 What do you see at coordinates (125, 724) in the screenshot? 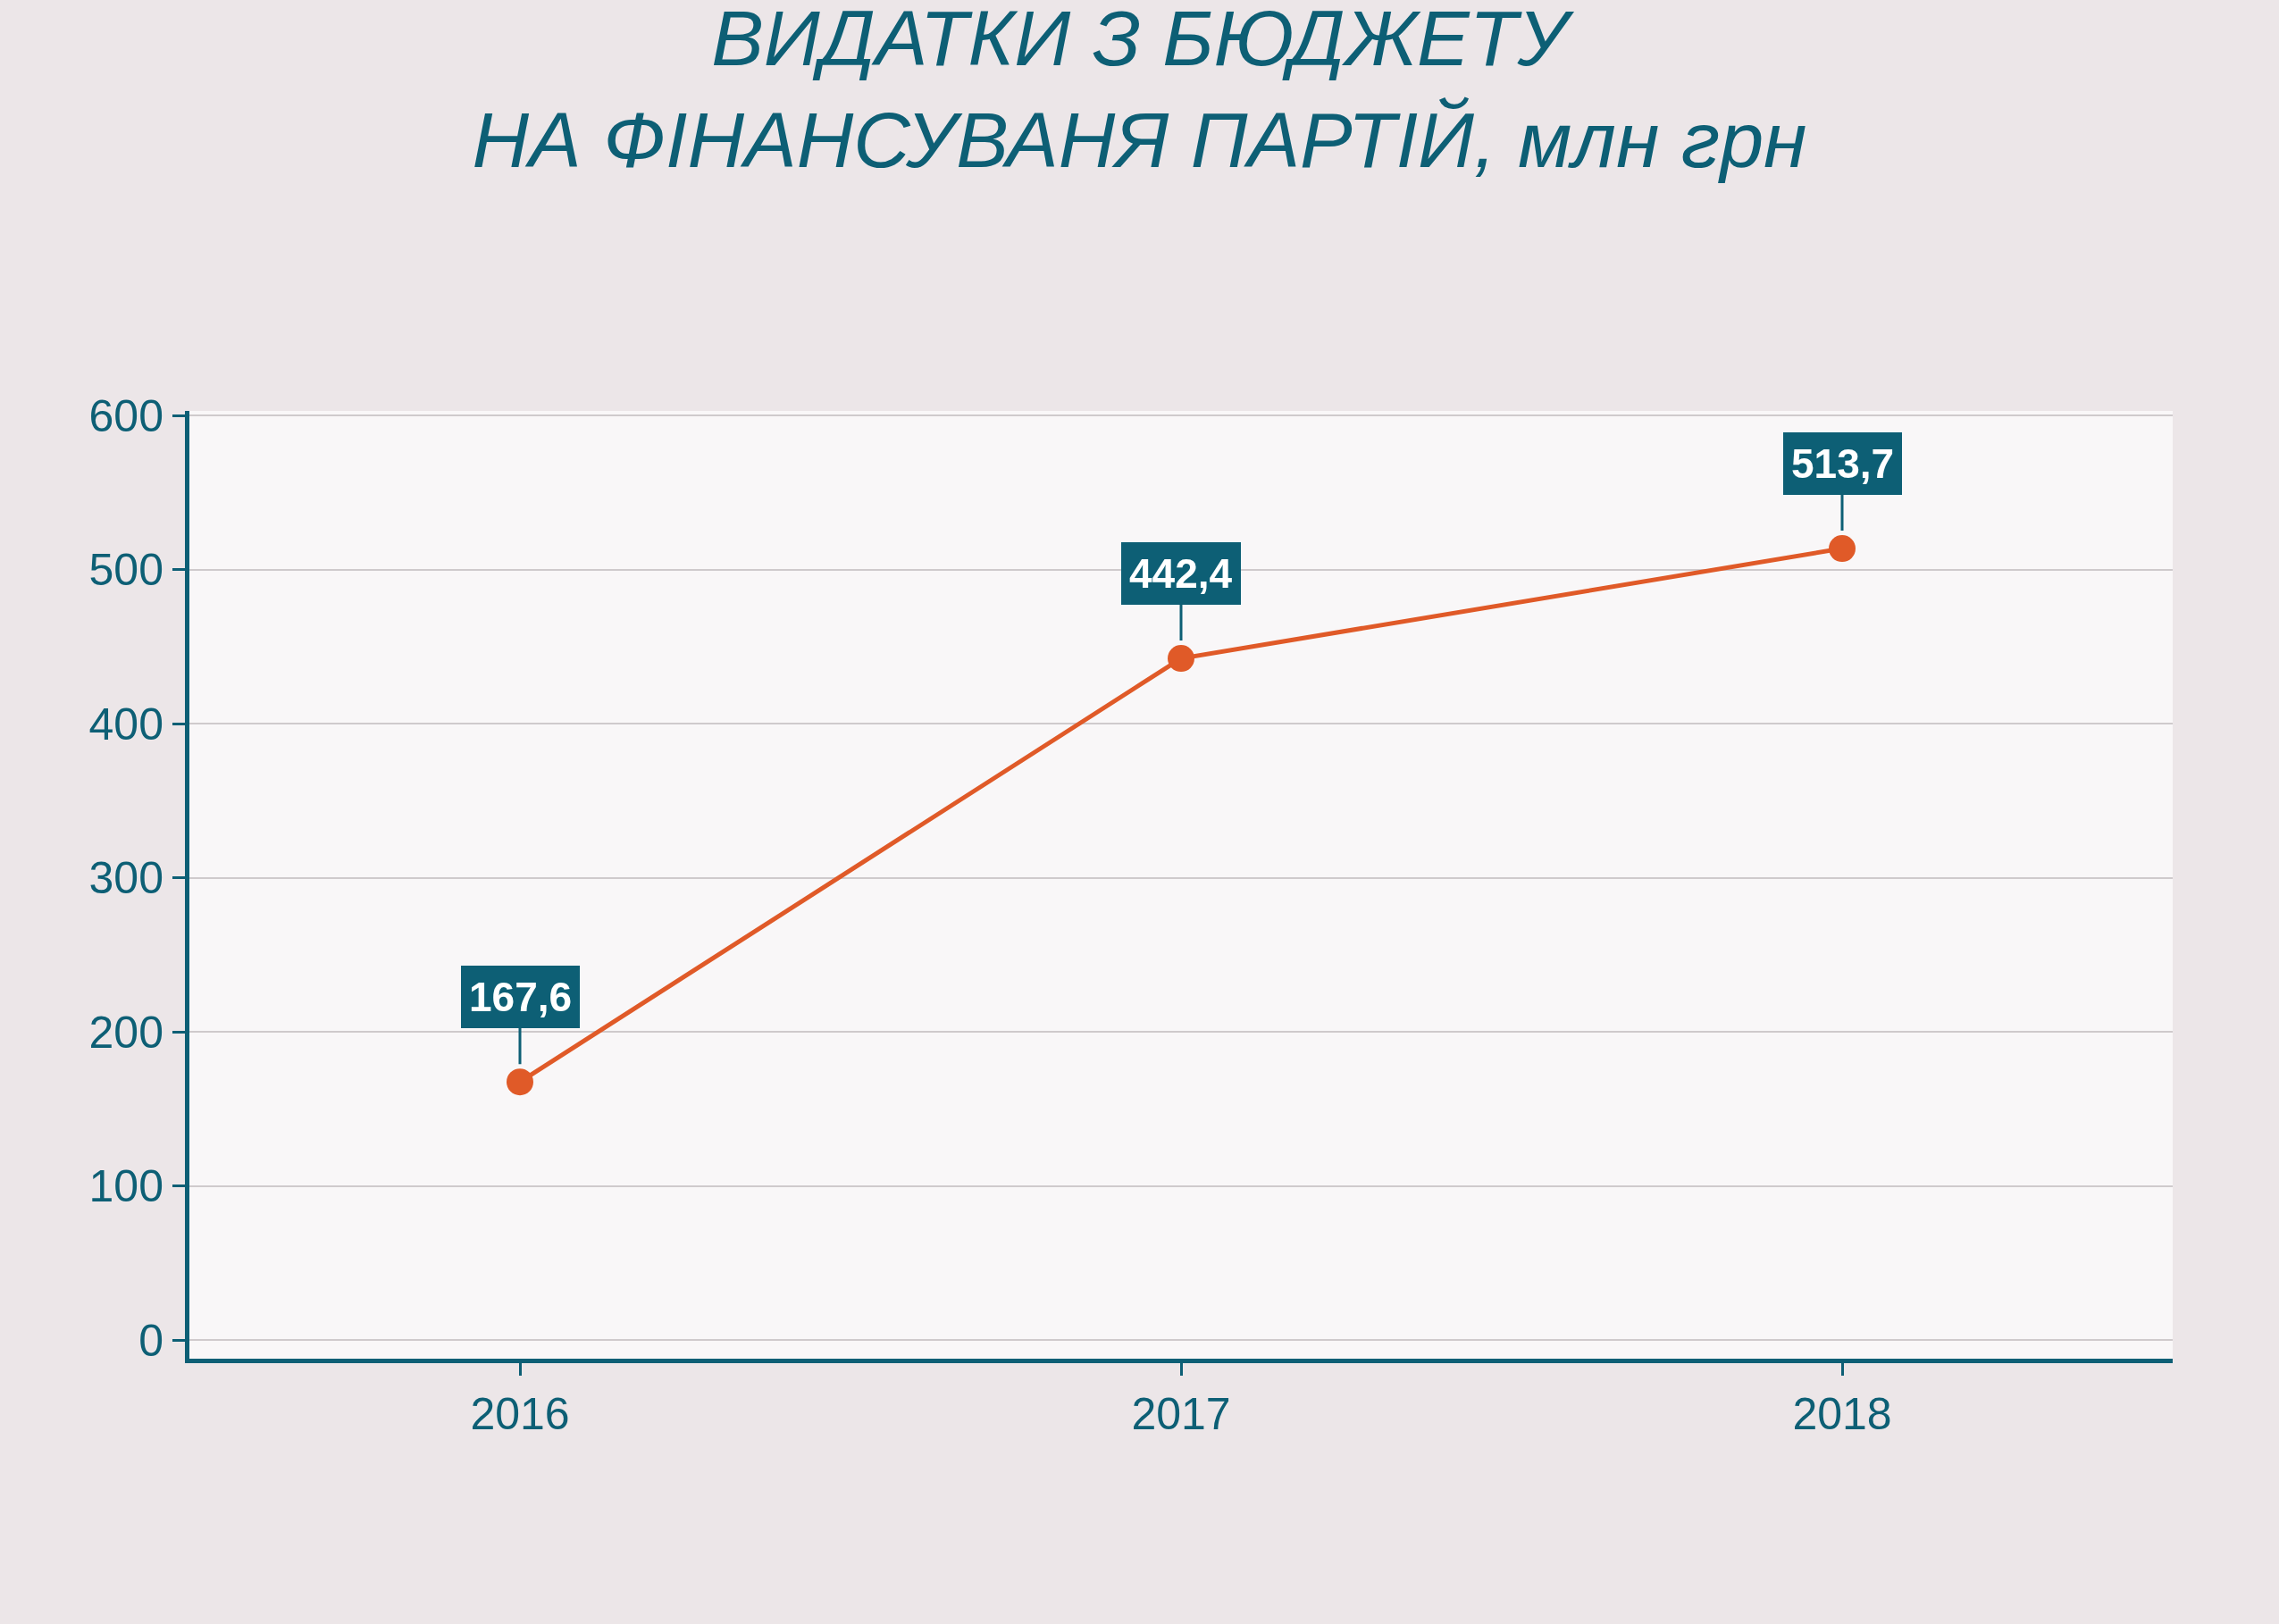
I see `y-tick-label: 400` at bounding box center [125, 724].